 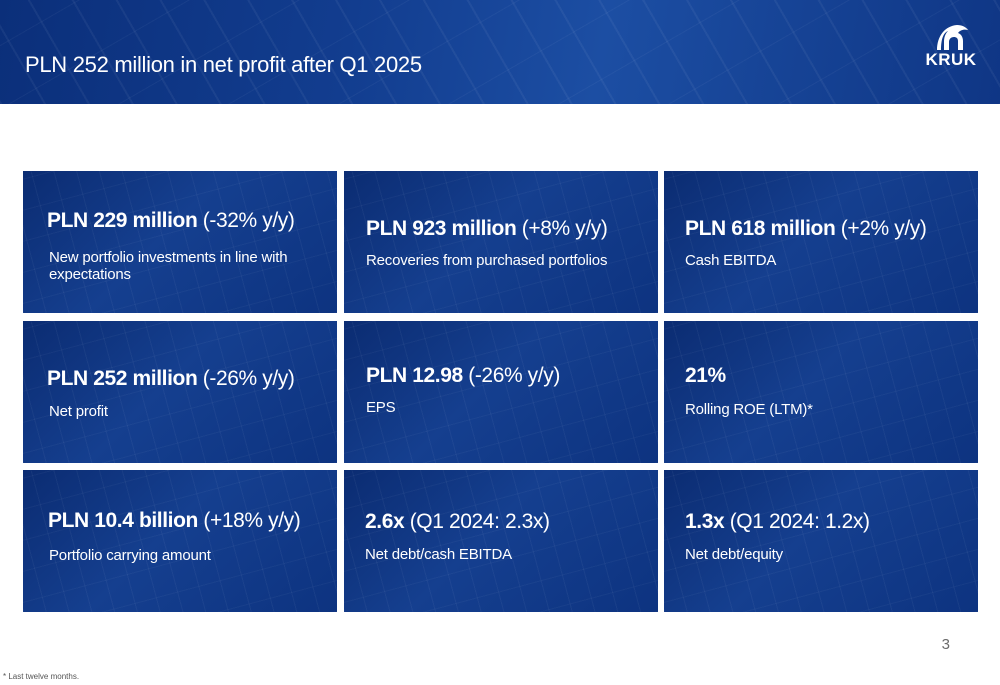 I want to click on kpi-headline: 21%, so click(x=705, y=376).